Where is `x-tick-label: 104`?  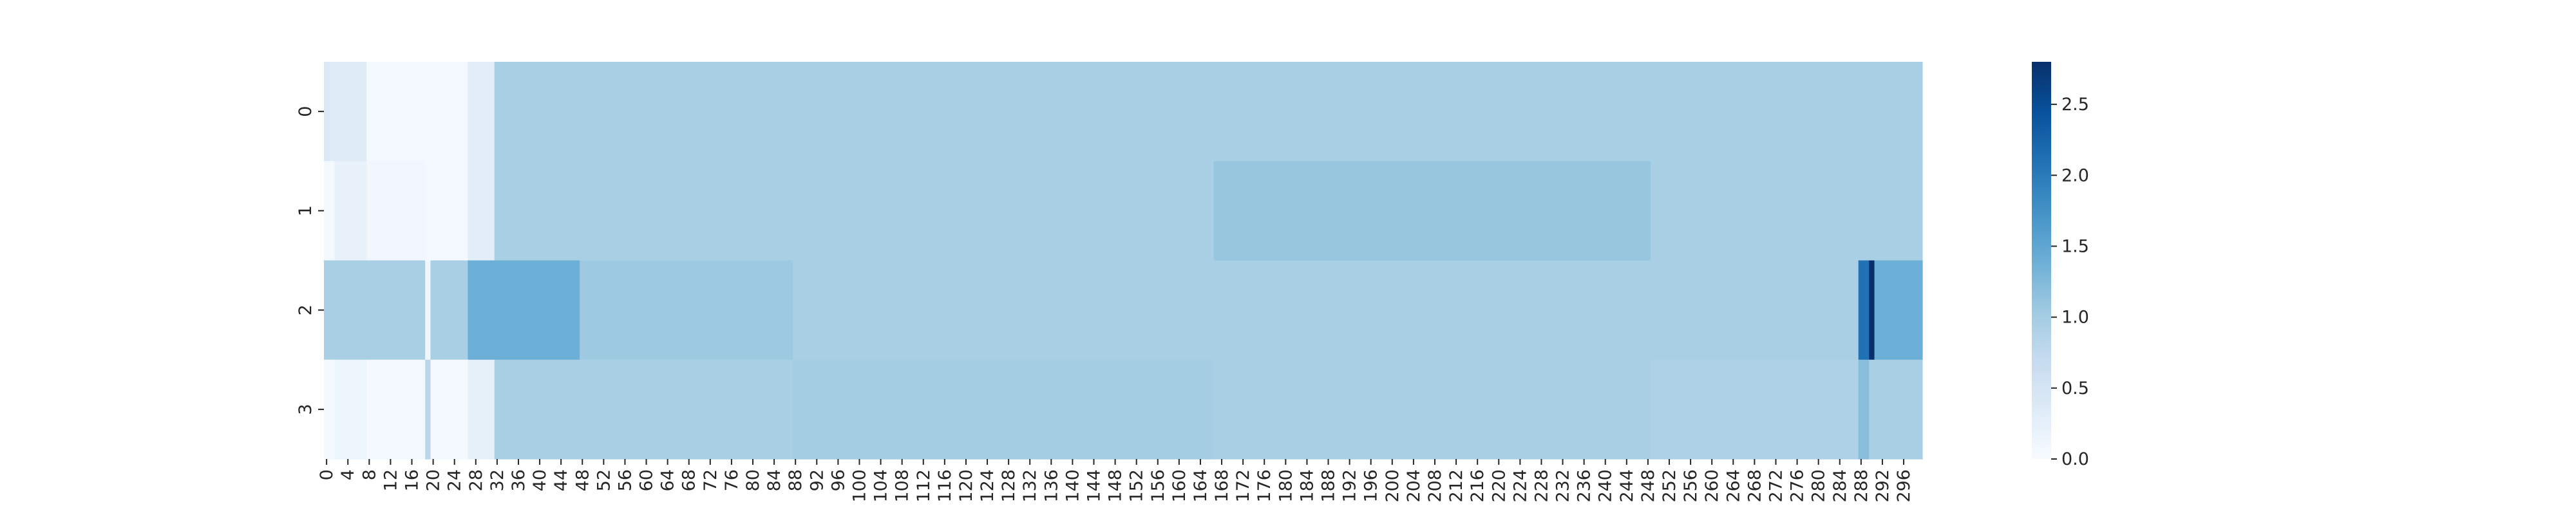
x-tick-label: 104 is located at coordinates (881, 486).